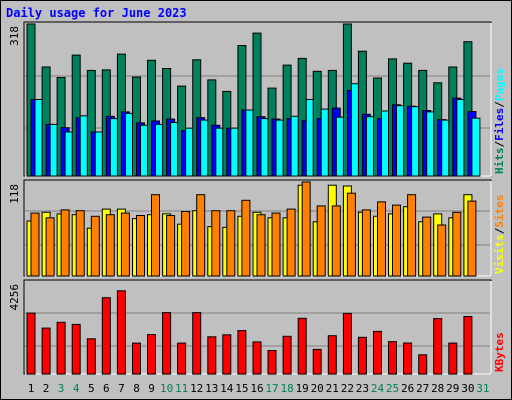  Describe the element at coordinates (499, 161) in the screenshot. I see `legend-entry: Hits` at that location.